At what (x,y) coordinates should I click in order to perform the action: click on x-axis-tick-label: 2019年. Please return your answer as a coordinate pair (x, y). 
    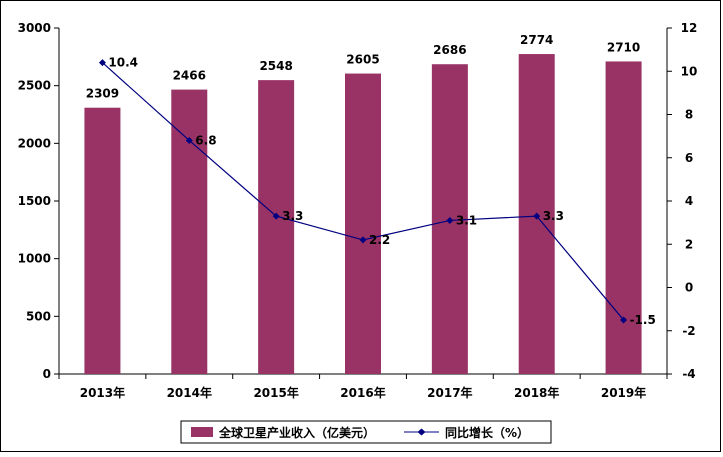
    Looking at the image, I should click on (623, 392).